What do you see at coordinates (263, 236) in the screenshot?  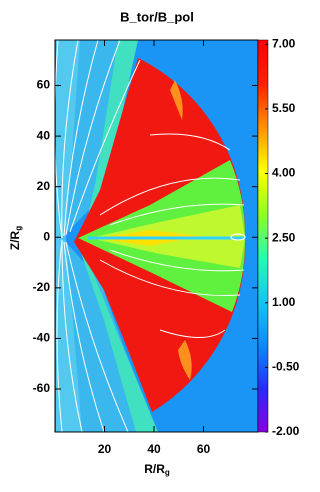 I see `colorbar` at bounding box center [263, 236].